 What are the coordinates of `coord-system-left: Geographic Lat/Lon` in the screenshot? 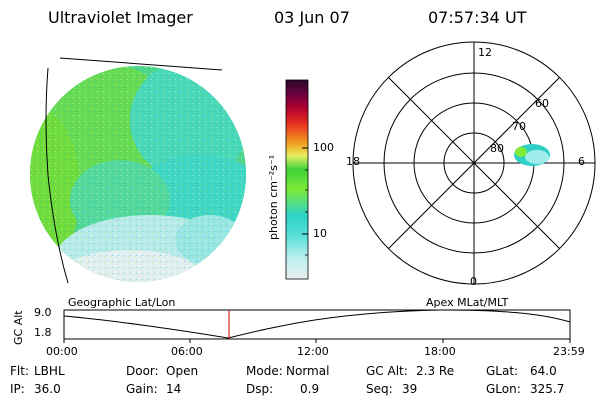 It's located at (122, 302).